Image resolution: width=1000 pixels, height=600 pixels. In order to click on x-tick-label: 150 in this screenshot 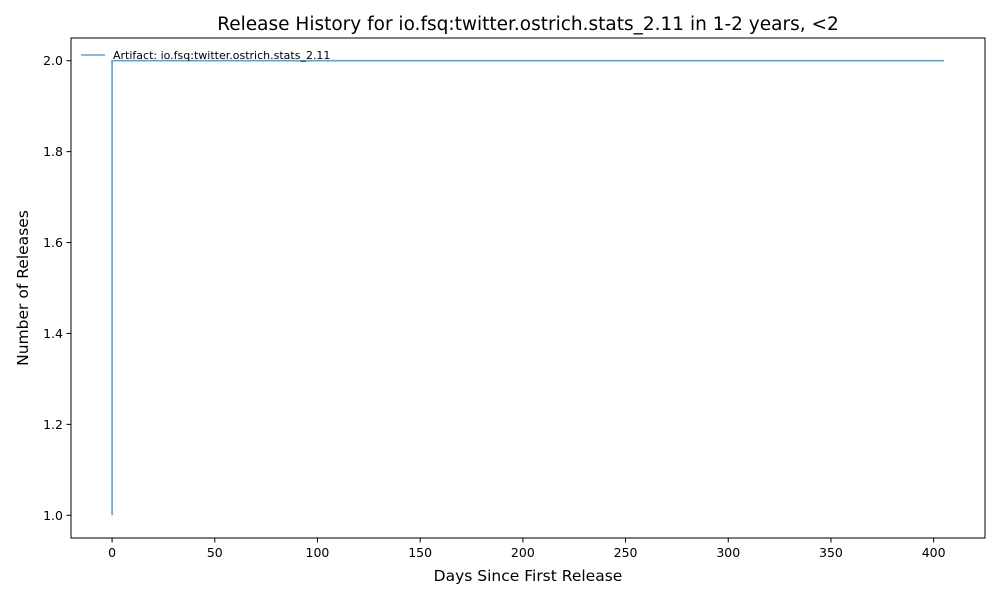, I will do `click(420, 552)`.